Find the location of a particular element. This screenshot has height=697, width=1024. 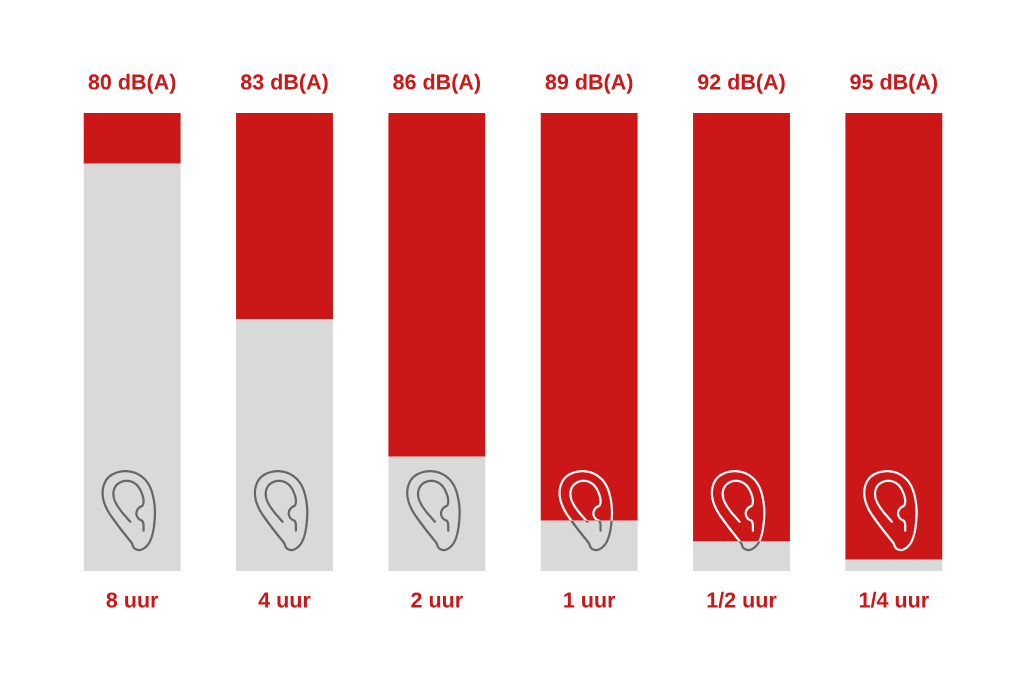

x-tick-label: 1/2 uur is located at coordinates (742, 599).